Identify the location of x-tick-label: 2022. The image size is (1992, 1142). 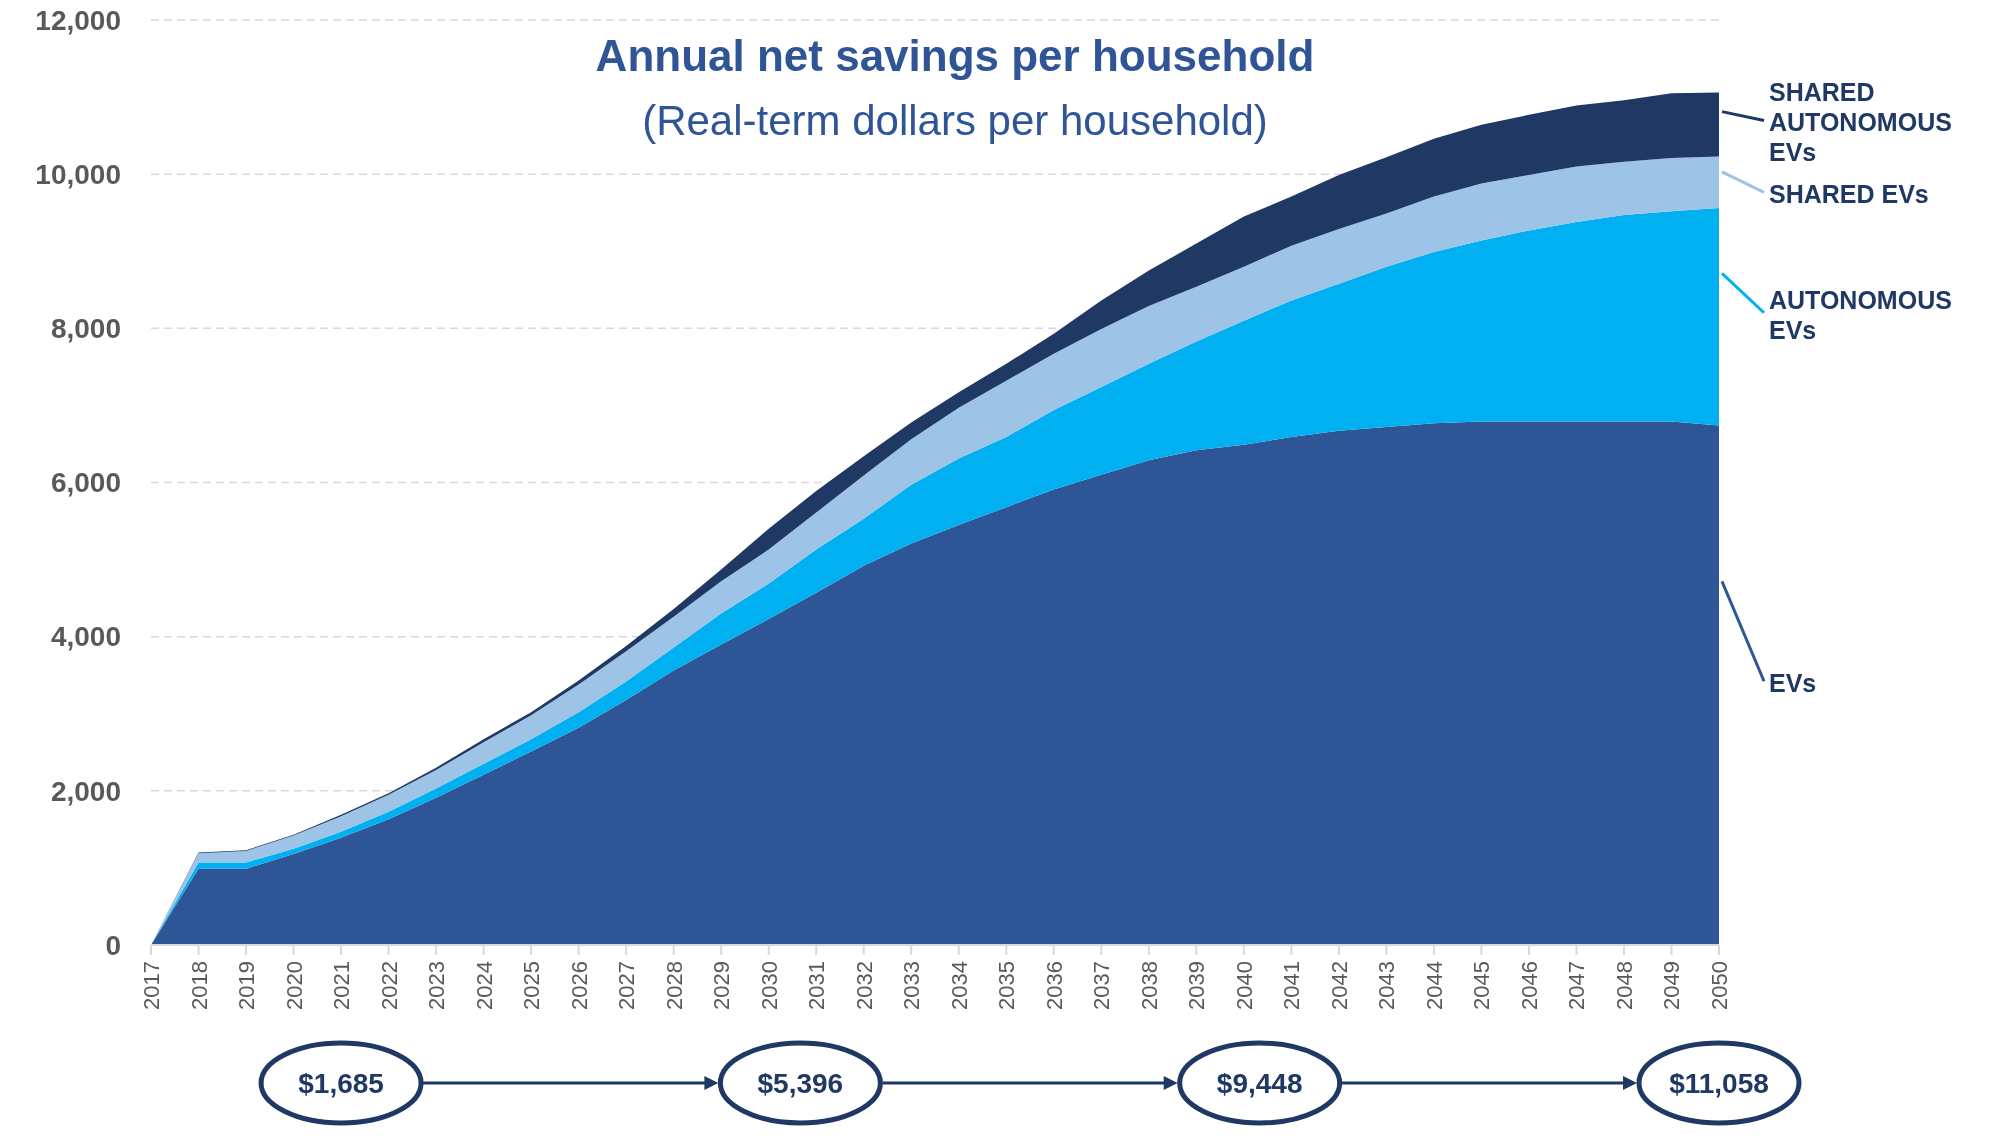
(389, 985).